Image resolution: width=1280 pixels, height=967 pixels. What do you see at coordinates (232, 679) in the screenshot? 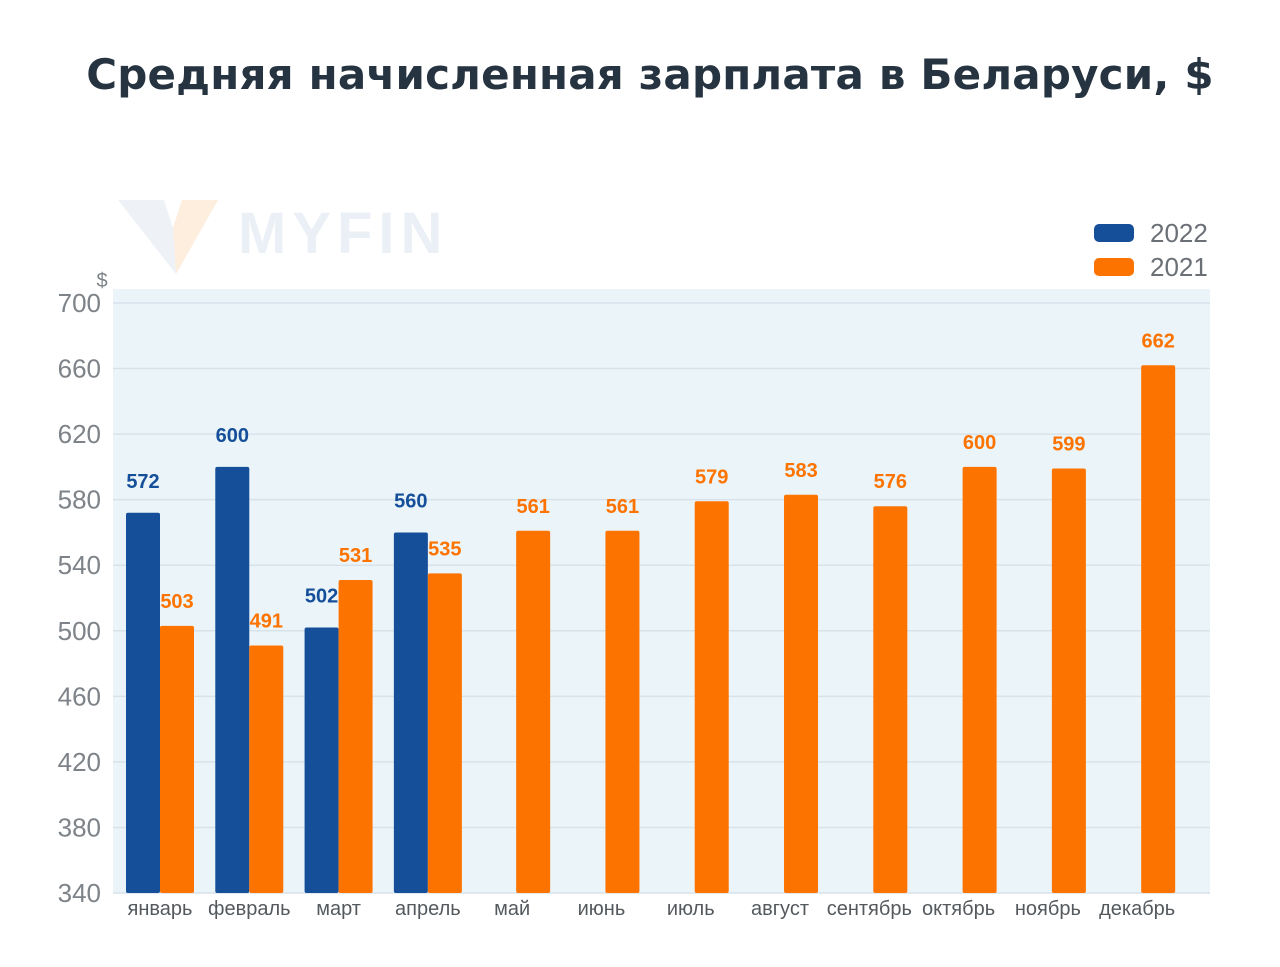
I see `bar-2022-февраль` at bounding box center [232, 679].